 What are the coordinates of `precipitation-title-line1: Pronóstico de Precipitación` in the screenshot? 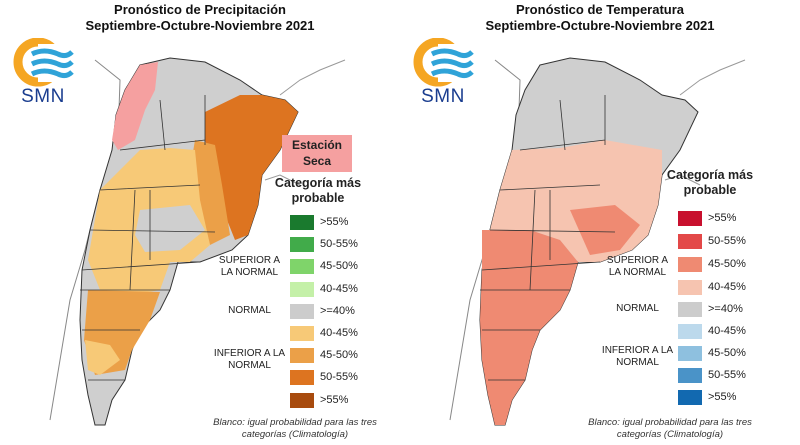 It's located at (200, 9).